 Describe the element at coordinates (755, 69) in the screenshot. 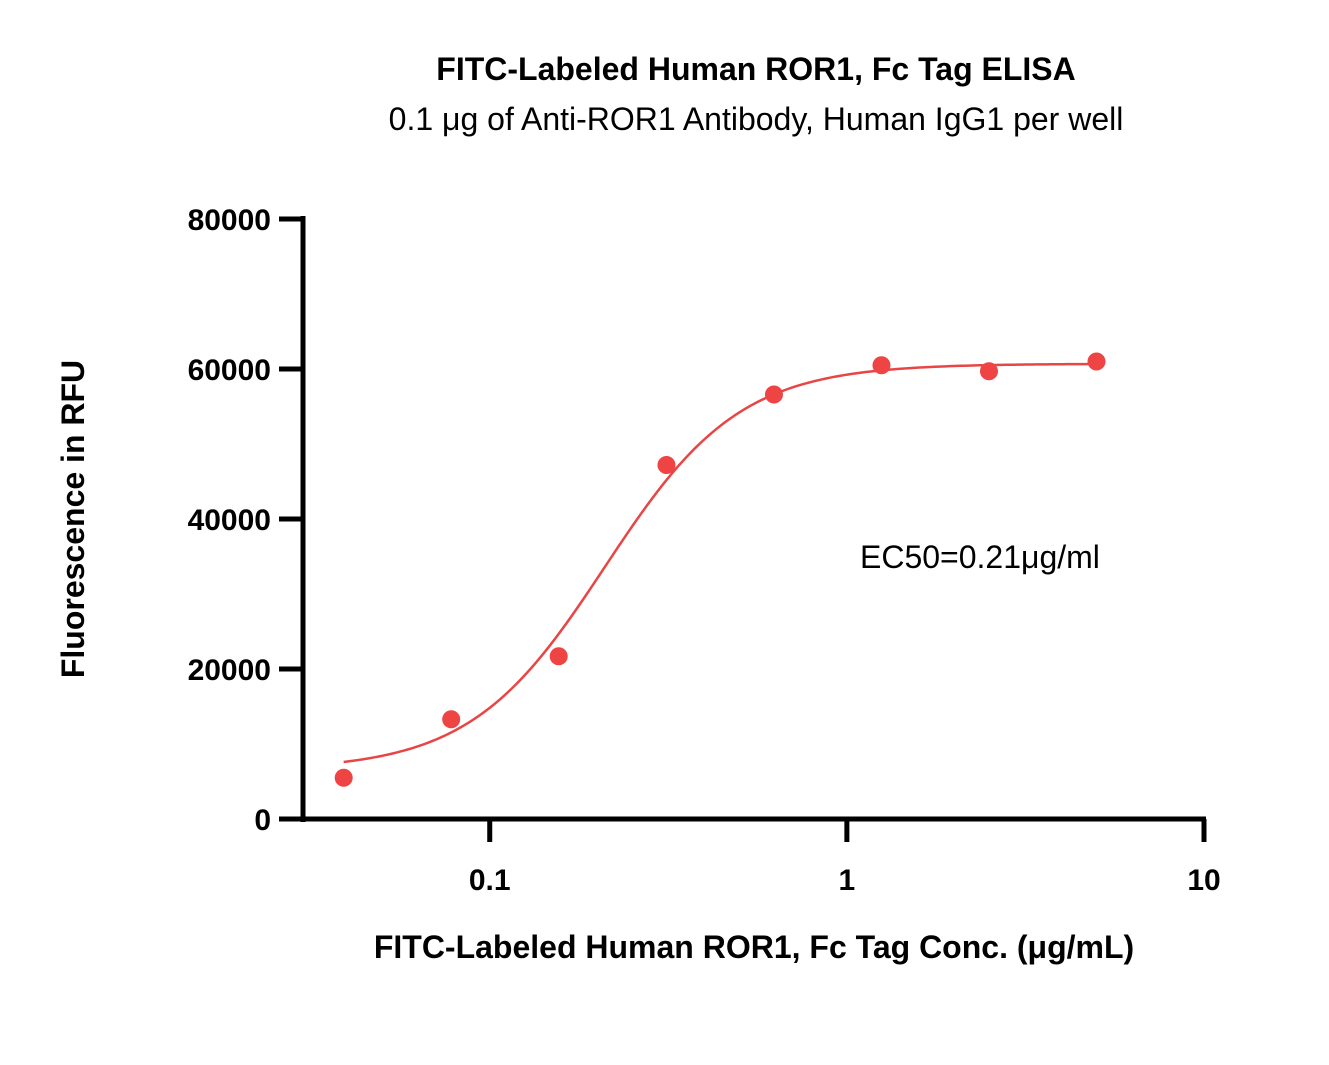

I see `chart-title: FITC-Labeled Human ROR1, Fc Tag ELISA` at that location.